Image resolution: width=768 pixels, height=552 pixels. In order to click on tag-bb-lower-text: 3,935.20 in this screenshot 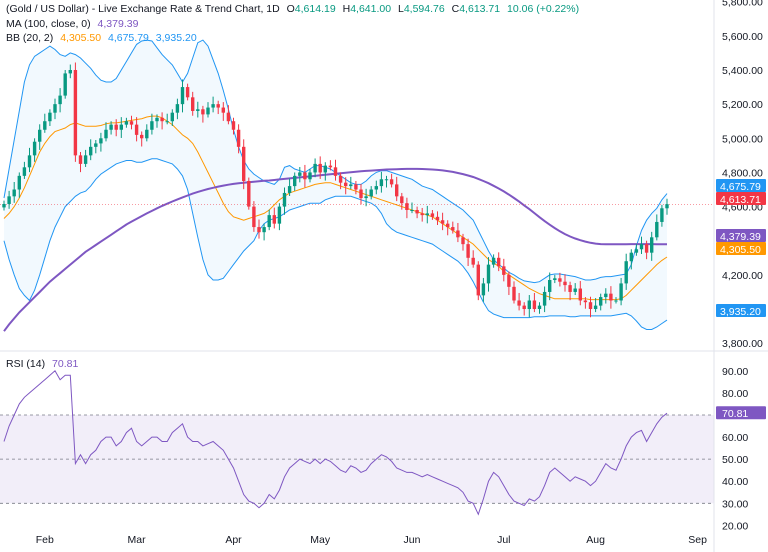, I will do `click(740, 312)`.